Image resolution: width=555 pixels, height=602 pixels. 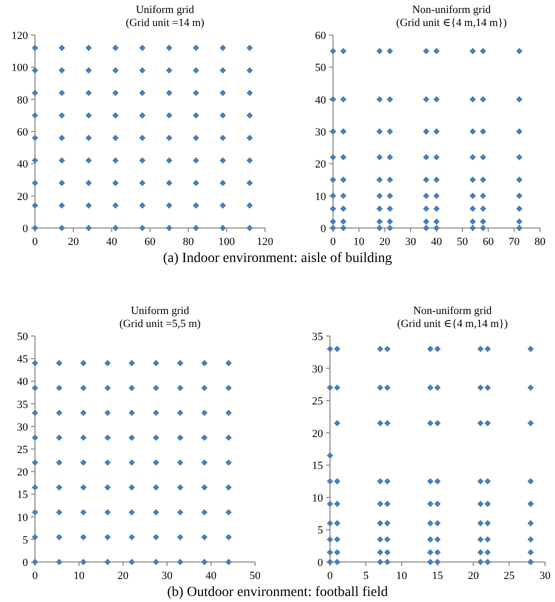 I want to click on text: (a) Indoor environment: aisle of building, so click(x=277, y=258).